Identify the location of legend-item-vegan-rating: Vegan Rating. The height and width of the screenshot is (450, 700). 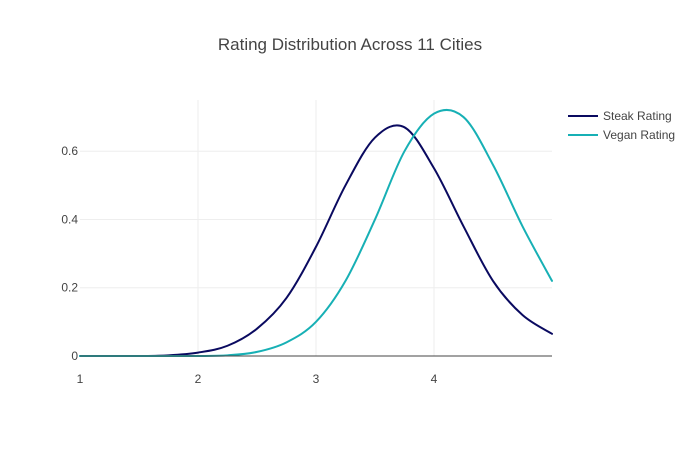
(621, 135).